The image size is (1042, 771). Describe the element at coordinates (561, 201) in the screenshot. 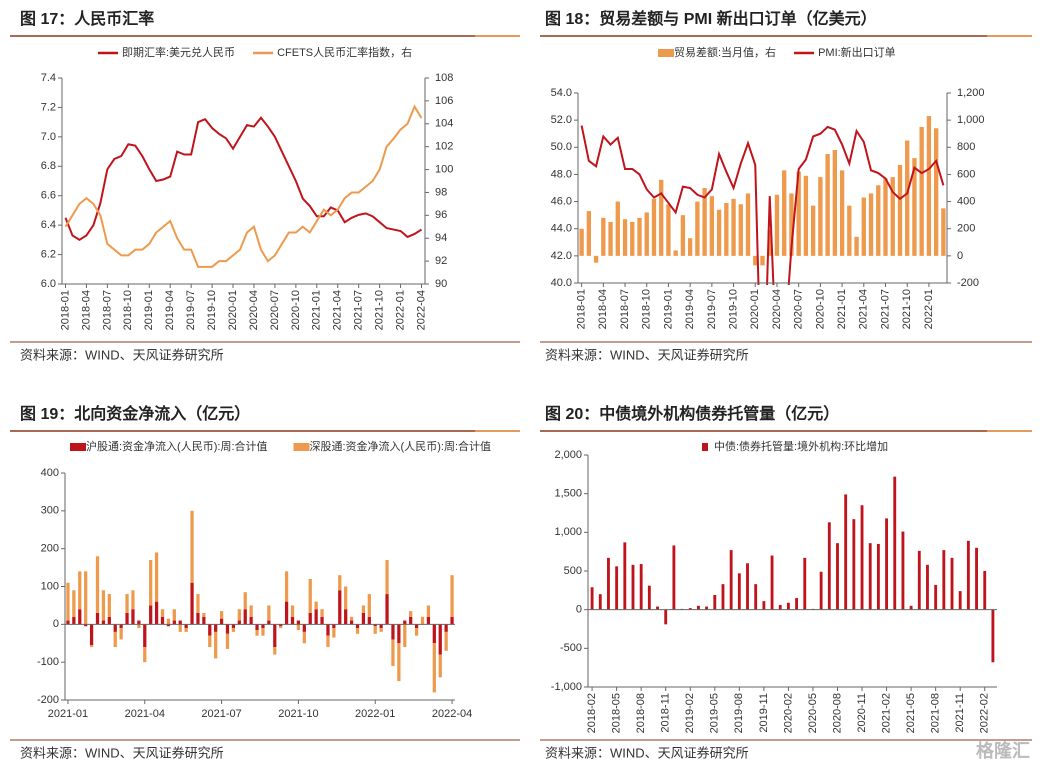

I see `y-tick-label: 46.0` at that location.